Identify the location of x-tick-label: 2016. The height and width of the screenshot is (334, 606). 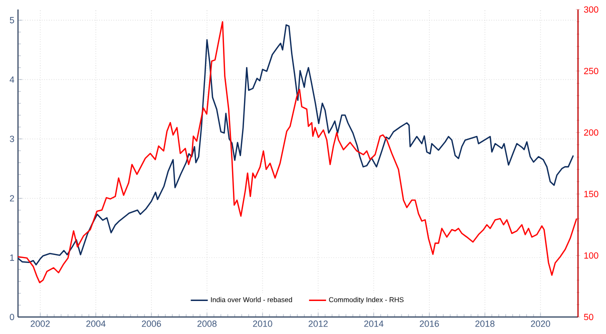
(429, 323).